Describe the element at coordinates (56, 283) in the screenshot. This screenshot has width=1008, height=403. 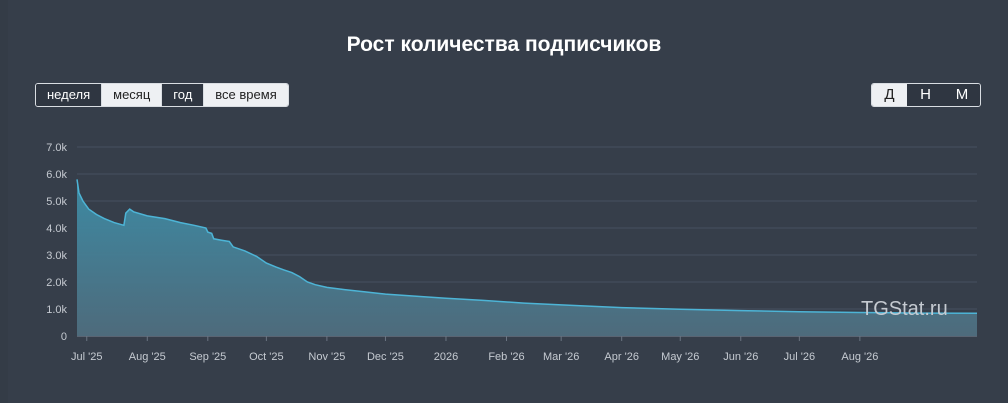
I see `y-tick-label: 2.0k` at that location.